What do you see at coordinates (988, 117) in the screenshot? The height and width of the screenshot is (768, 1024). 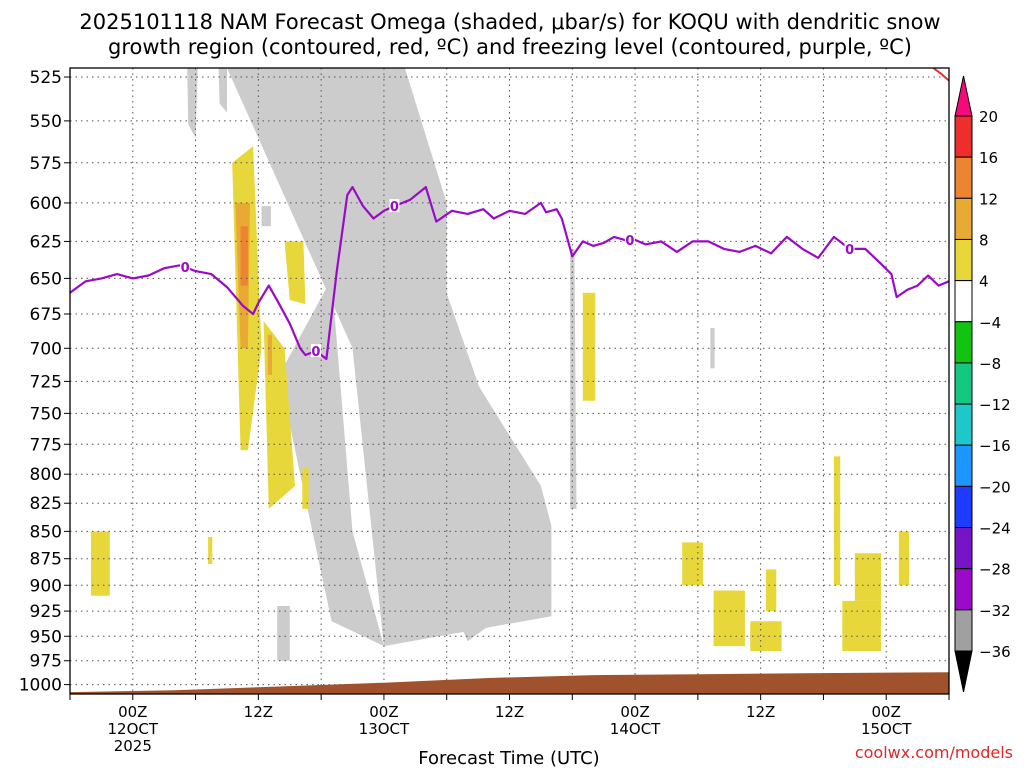 I see `colorbar-label-0: 20` at bounding box center [988, 117].